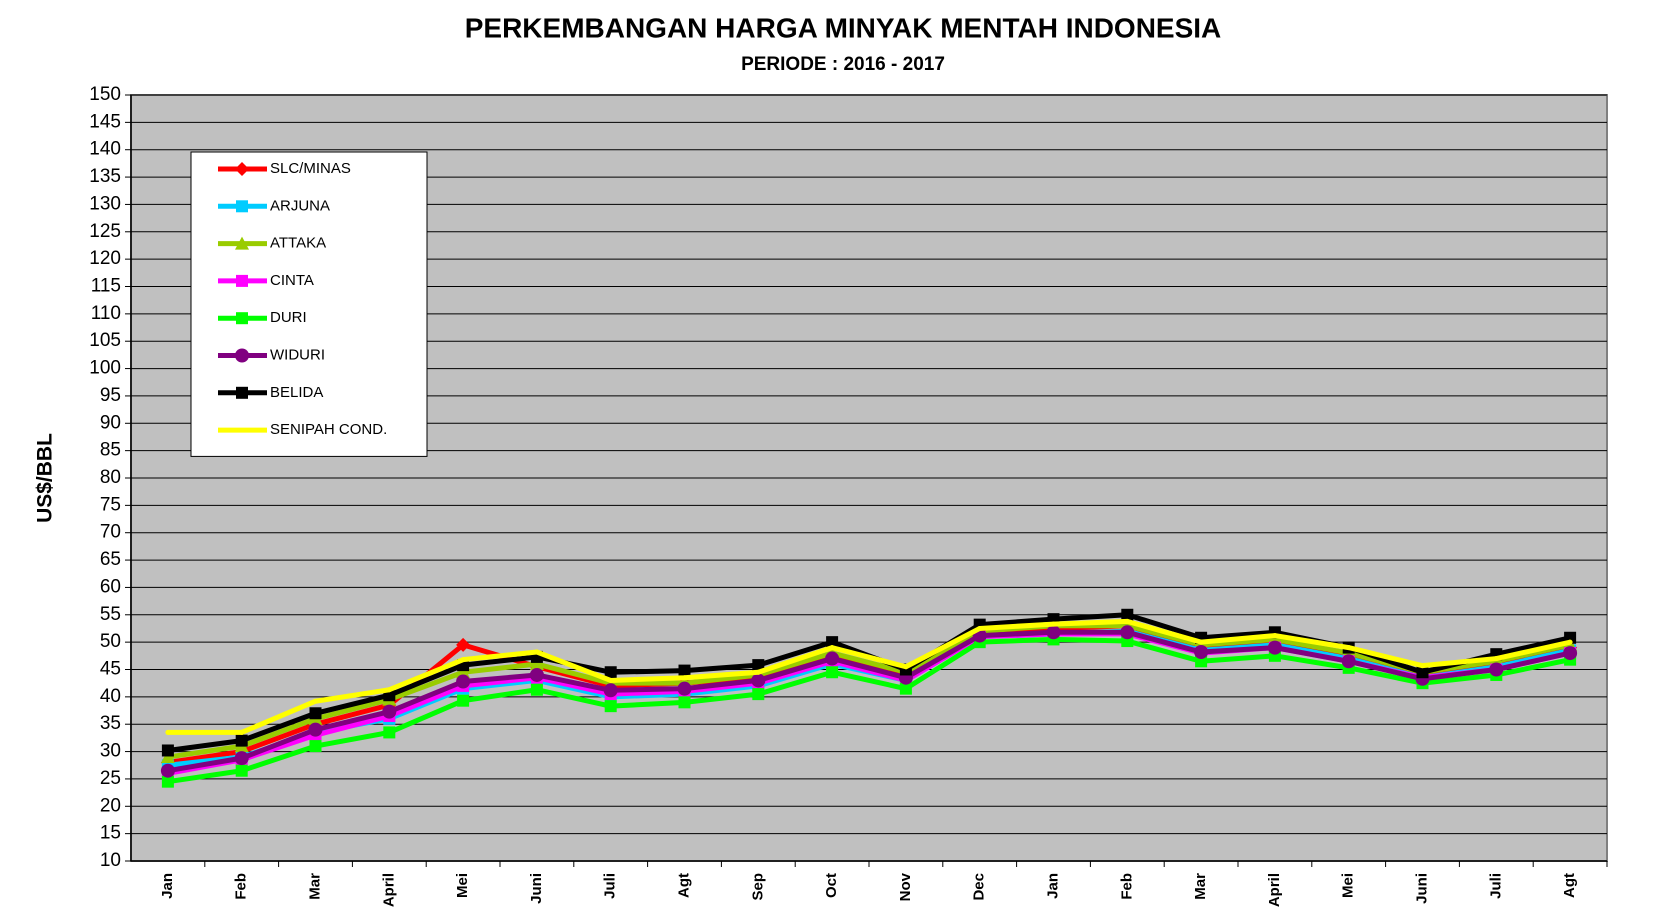 The width and height of the screenshot is (1670, 912). Describe the element at coordinates (110, 422) in the screenshot. I see `y-tick-label: 90` at that location.